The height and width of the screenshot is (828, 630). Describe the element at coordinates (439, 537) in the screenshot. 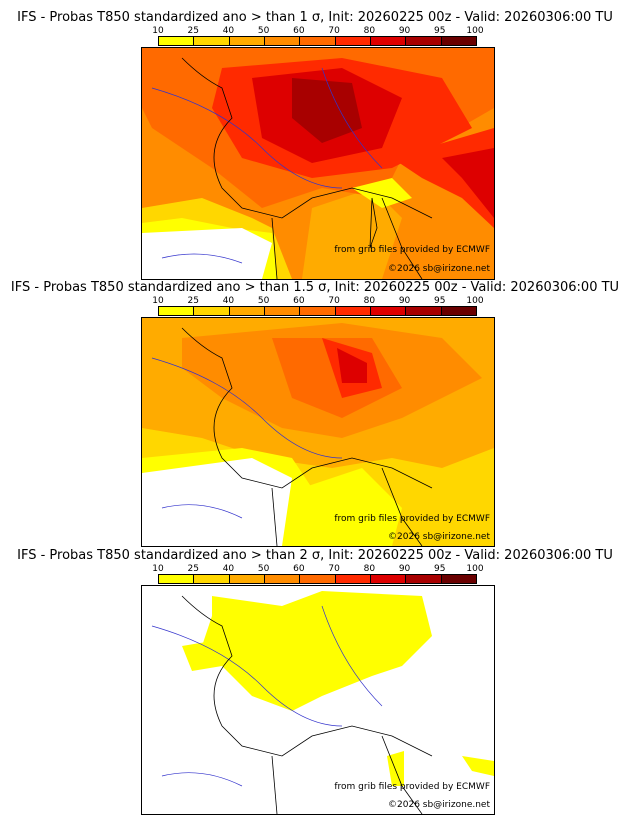

I see `copyright-2: ©2026 sb@irizone.net` at that location.